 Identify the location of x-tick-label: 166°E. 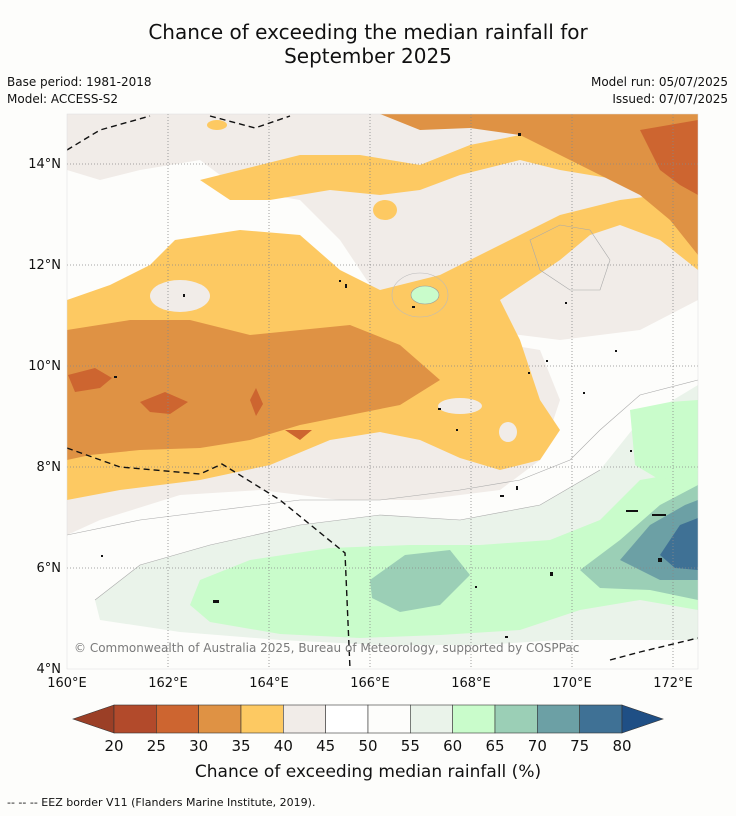
(370, 683).